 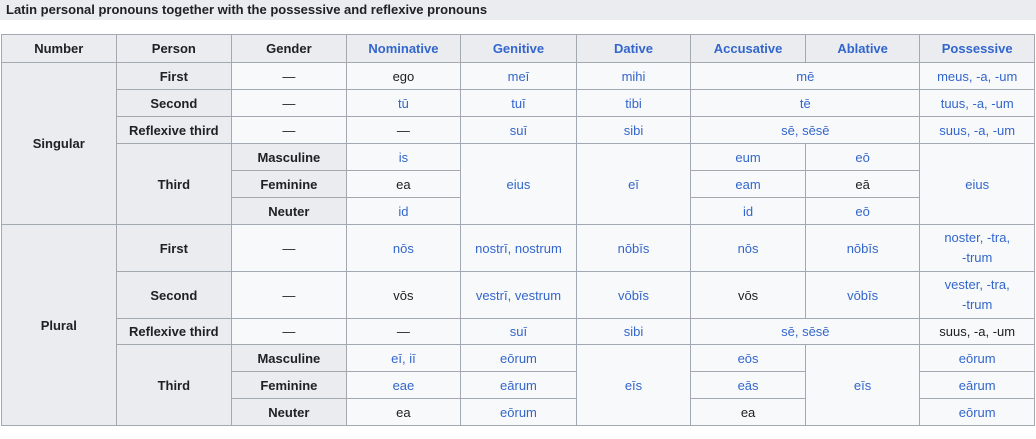 I want to click on gen-link: vestrī, vestrum, so click(x=518, y=295).